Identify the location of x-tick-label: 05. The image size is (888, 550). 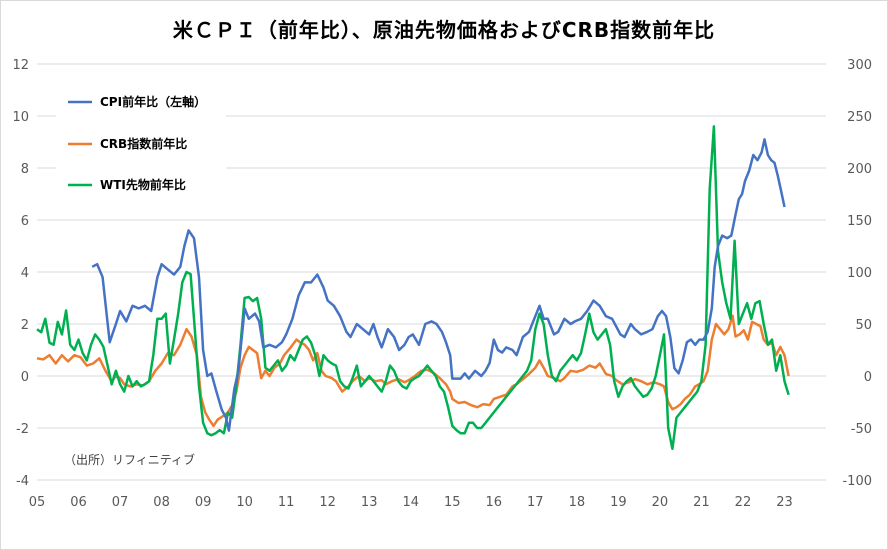
(37, 502).